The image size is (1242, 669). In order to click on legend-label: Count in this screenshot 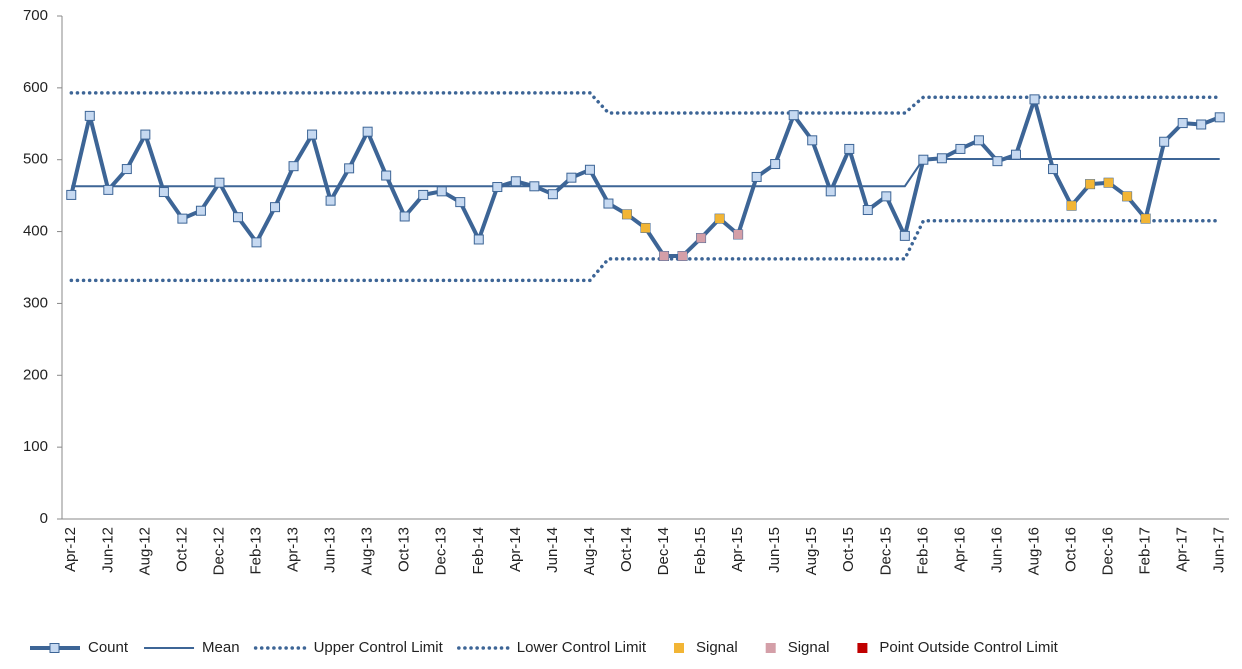, I will do `click(108, 647)`.